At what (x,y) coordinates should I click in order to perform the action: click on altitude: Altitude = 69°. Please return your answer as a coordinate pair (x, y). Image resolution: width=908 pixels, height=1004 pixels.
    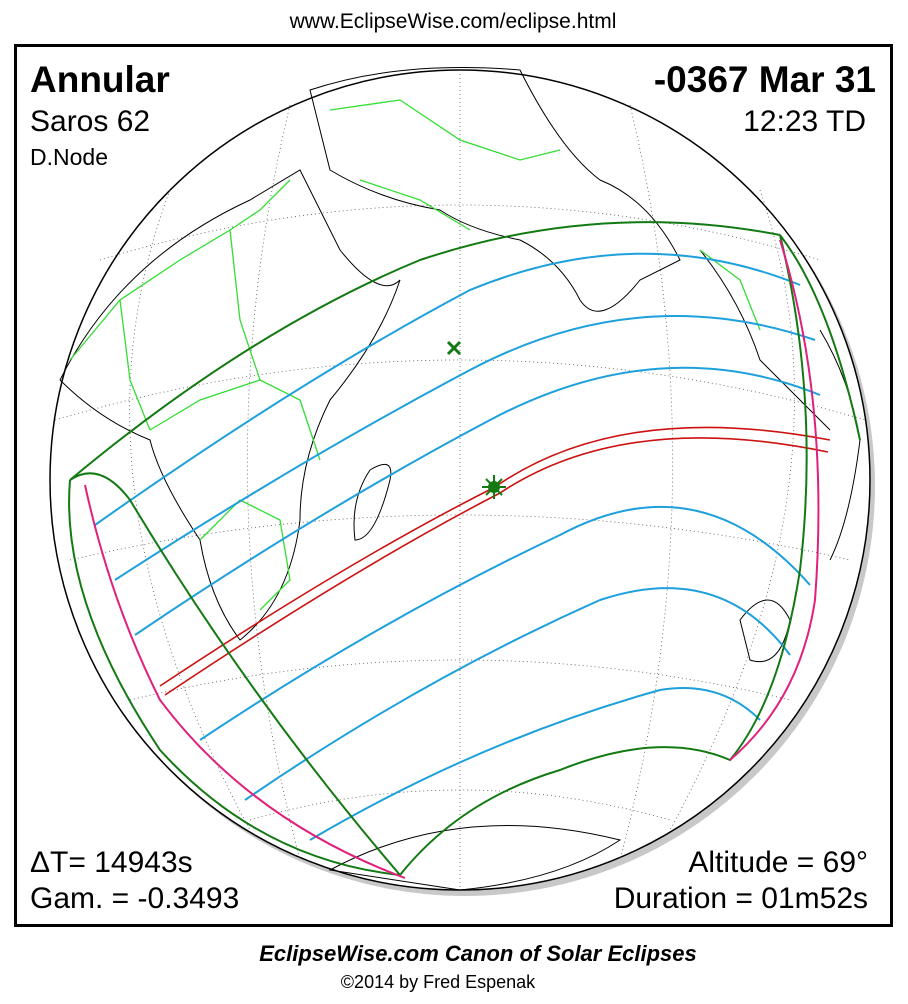
    Looking at the image, I should click on (778, 862).